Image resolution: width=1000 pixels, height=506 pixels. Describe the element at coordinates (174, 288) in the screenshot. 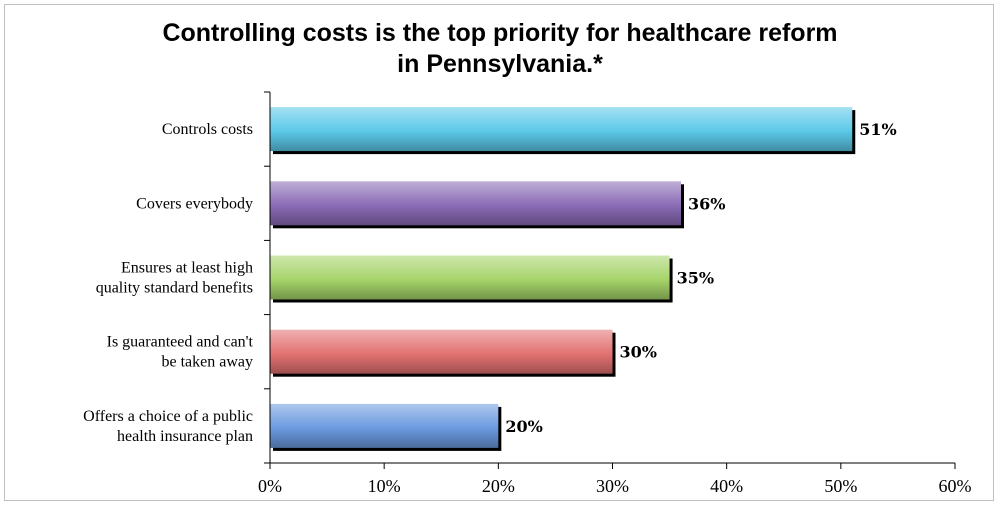

I see `category-label: quality standard benefits` at that location.